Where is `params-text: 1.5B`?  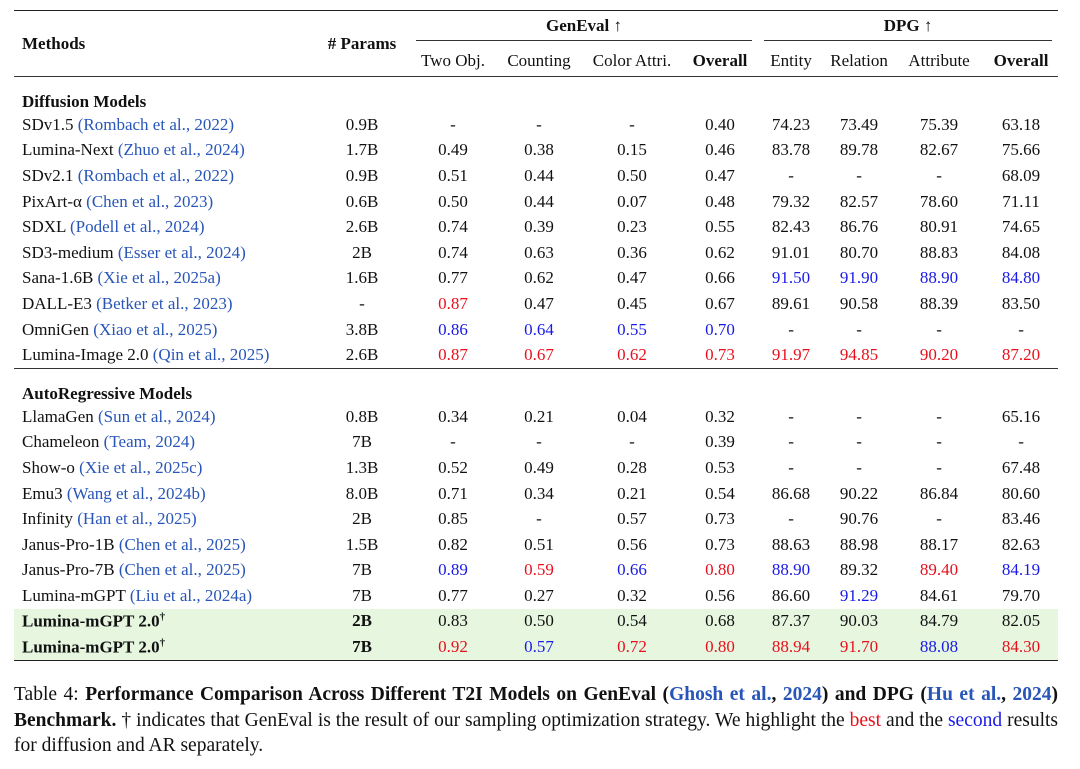 params-text: 1.5B is located at coordinates (362, 544).